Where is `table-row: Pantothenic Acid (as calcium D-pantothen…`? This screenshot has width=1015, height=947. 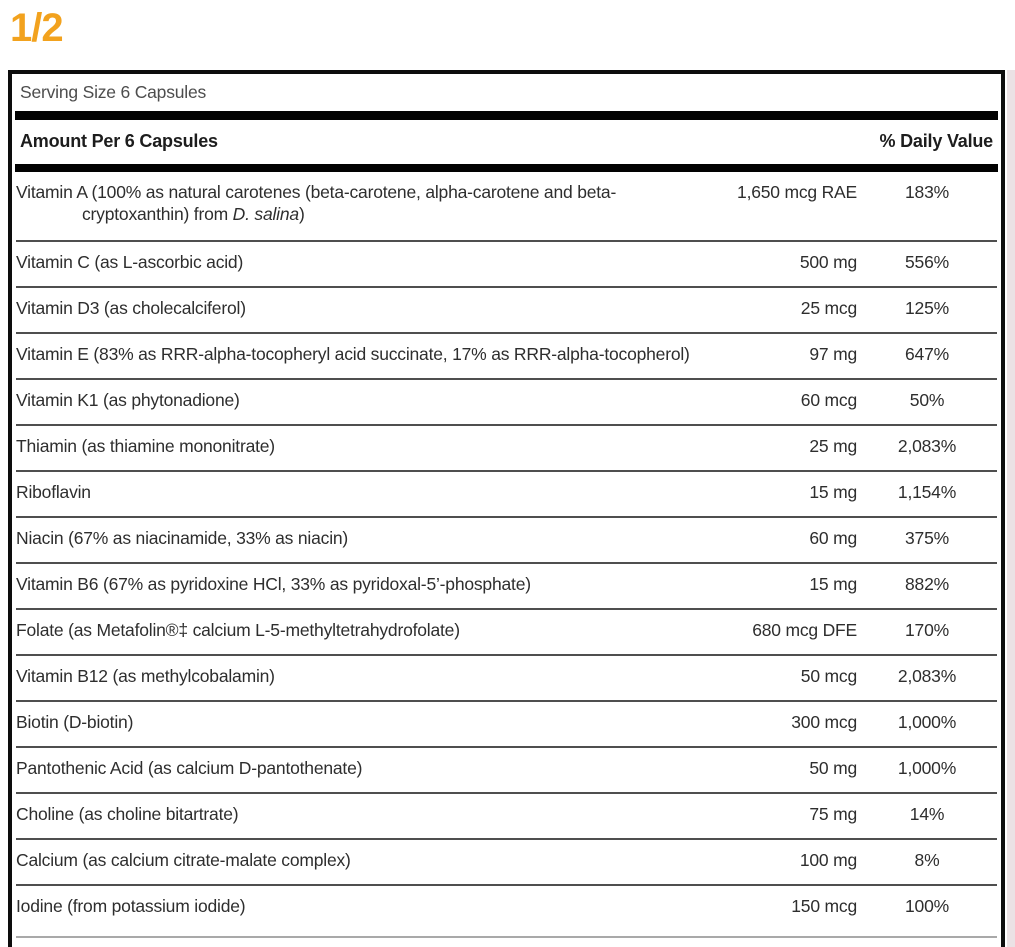 table-row: Pantothenic Acid (as calcium D-pantothen… is located at coordinates (506, 769).